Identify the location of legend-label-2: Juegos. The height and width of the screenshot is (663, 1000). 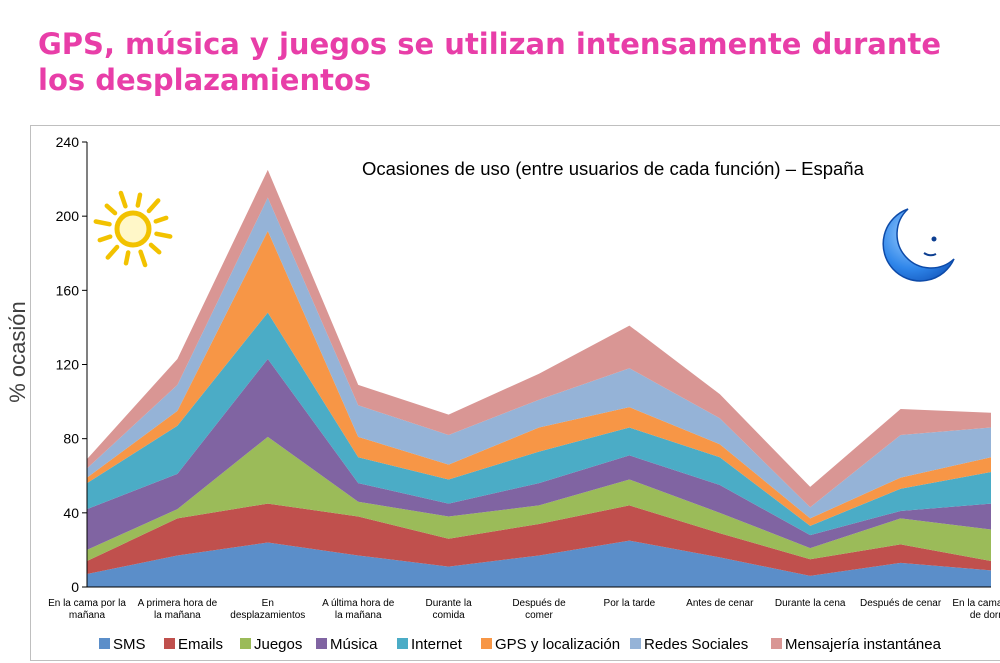
(278, 644).